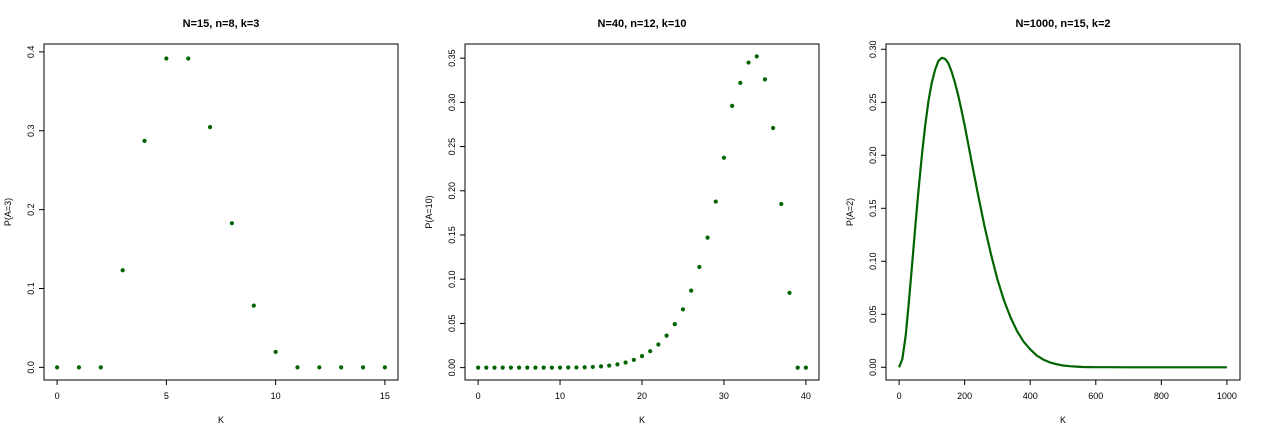 The width and height of the screenshot is (1263, 437). What do you see at coordinates (964, 396) in the screenshot?
I see `panel-3-xtick-label-1: 200` at bounding box center [964, 396].